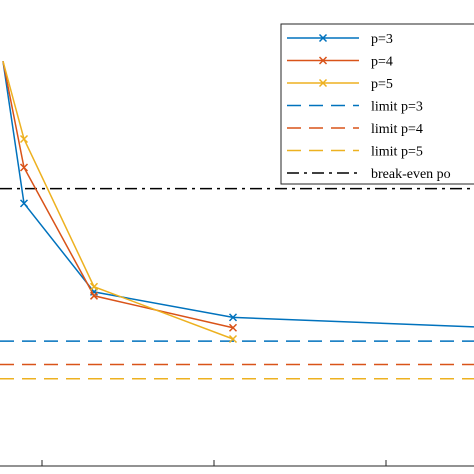  What do you see at coordinates (397, 152) in the screenshot?
I see `legend-label-limit-p-5: limit p=5` at bounding box center [397, 152].